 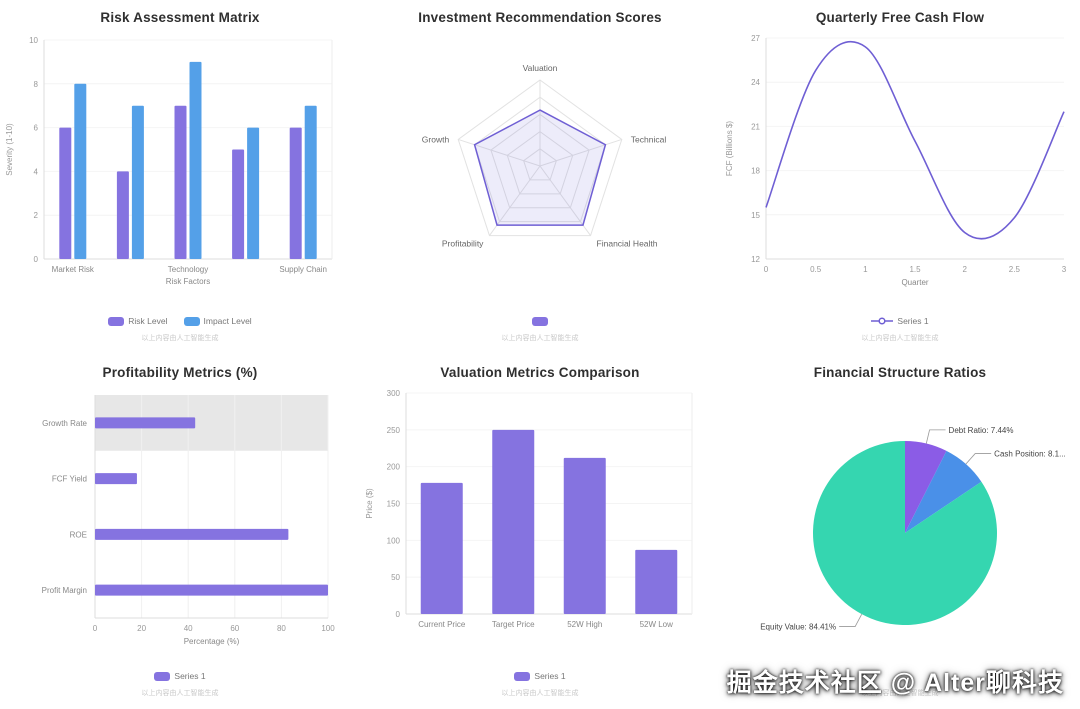 I want to click on svg-text: 4, so click(x=36, y=171).